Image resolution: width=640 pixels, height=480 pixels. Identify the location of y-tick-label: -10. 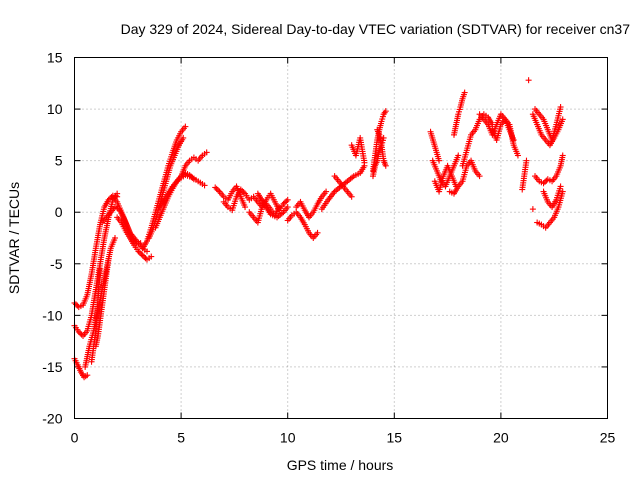
(52, 315).